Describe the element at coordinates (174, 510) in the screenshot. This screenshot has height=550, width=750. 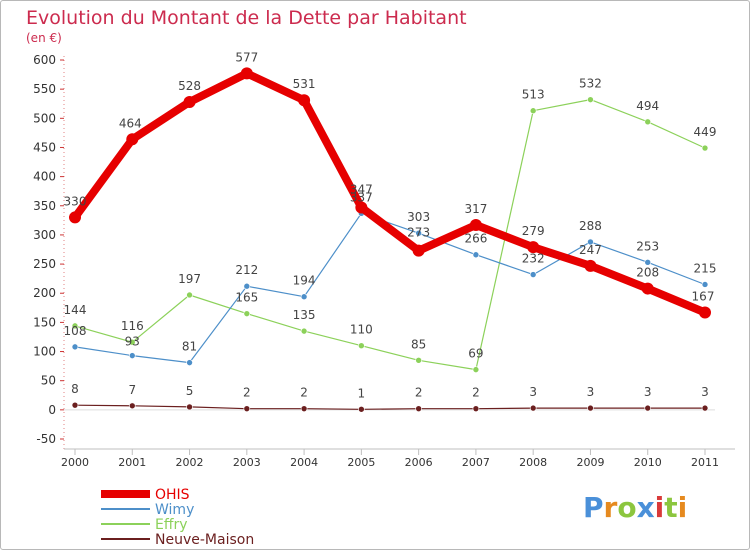
I see `legend-label: Wimy` at that location.